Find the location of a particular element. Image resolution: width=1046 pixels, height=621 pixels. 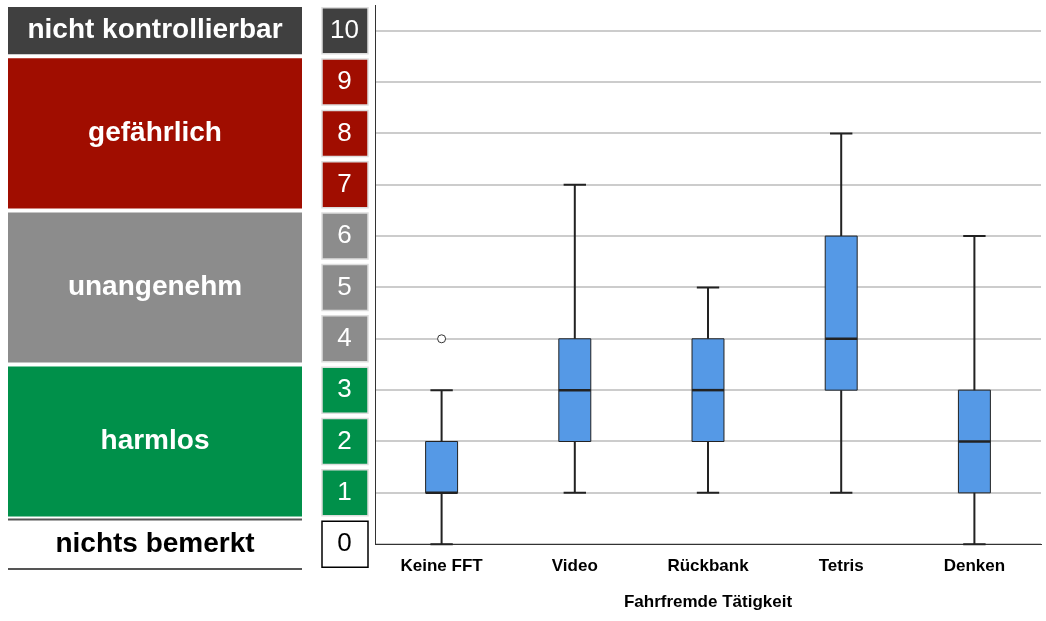

text: unangenehm is located at coordinates (155, 286).